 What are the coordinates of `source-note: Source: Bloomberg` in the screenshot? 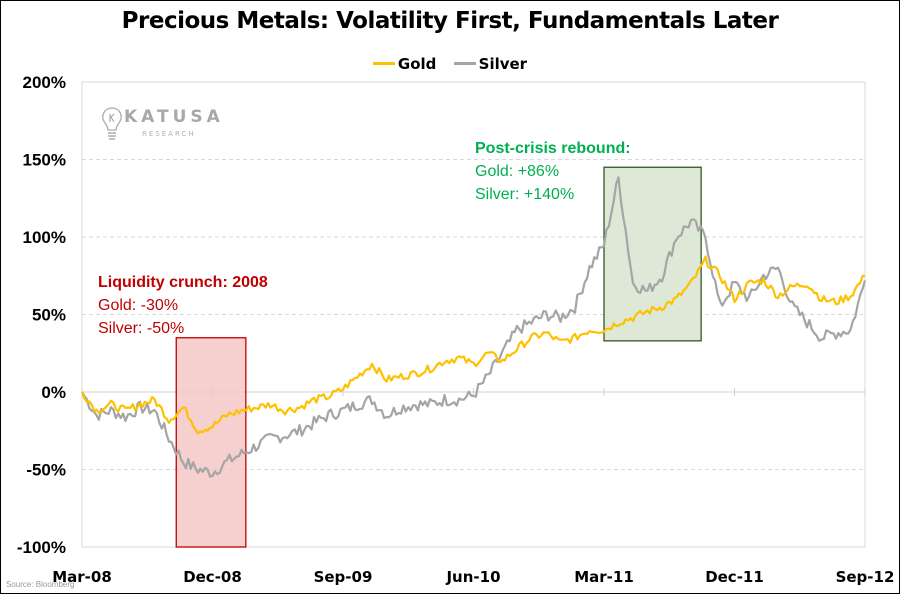 It's located at (40, 584).